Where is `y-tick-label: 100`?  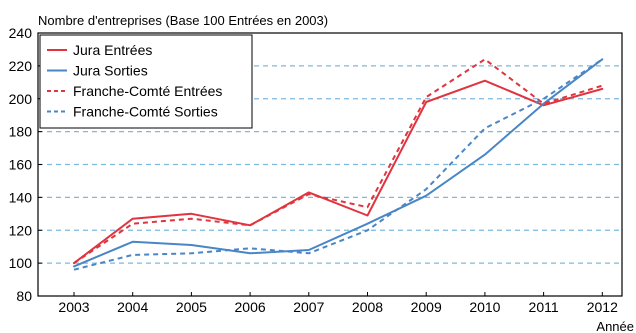
y-tick-label: 100 is located at coordinates (21, 263).